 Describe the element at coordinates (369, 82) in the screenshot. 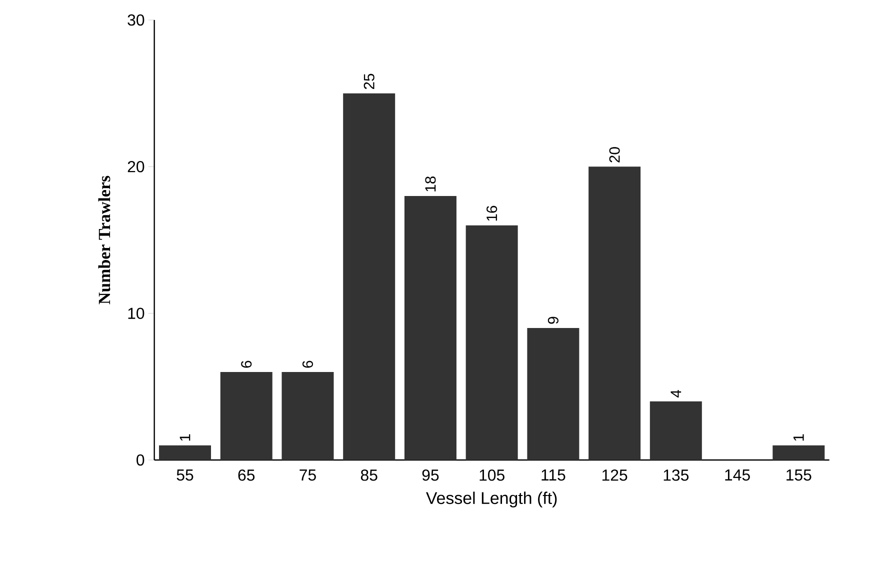

I see `data-label: 25` at that location.